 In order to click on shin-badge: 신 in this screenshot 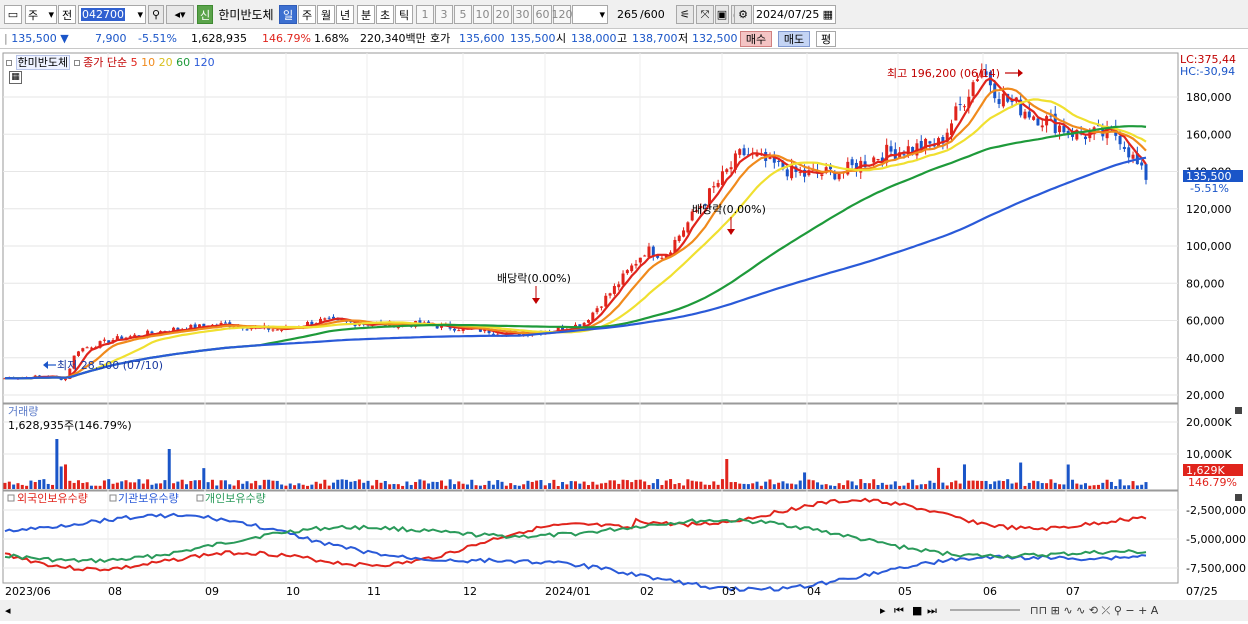, I will do `click(205, 14)`.